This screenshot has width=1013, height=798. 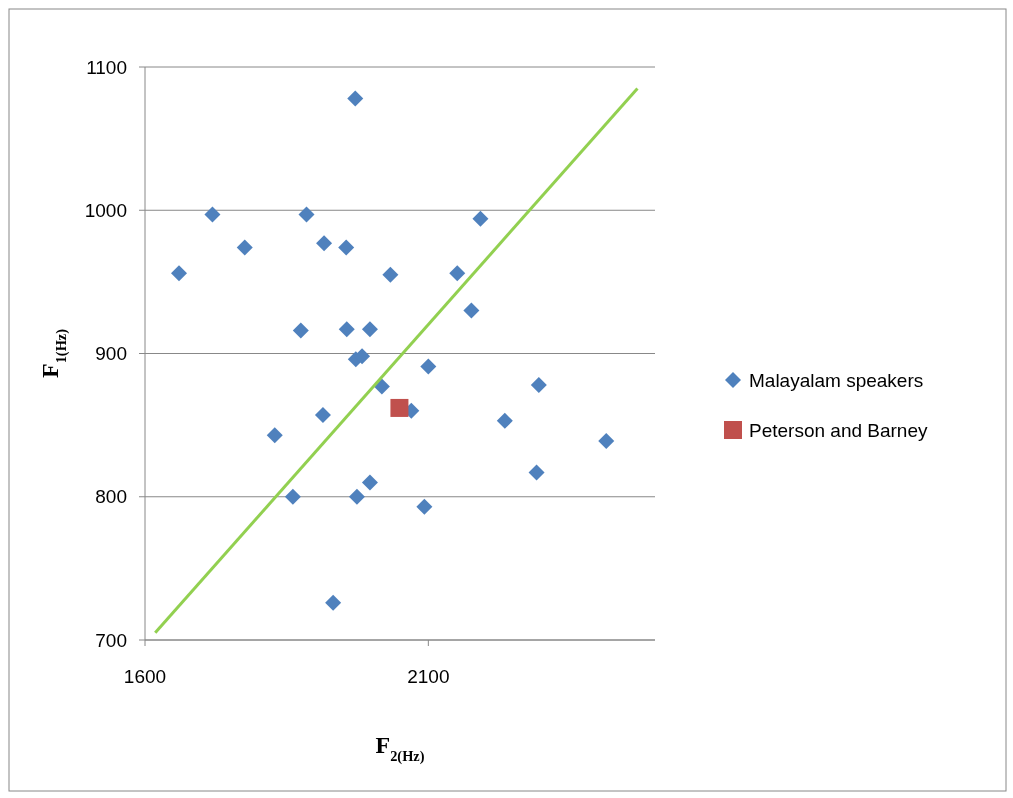 I want to click on y-tick-label: 700, so click(x=111, y=640).